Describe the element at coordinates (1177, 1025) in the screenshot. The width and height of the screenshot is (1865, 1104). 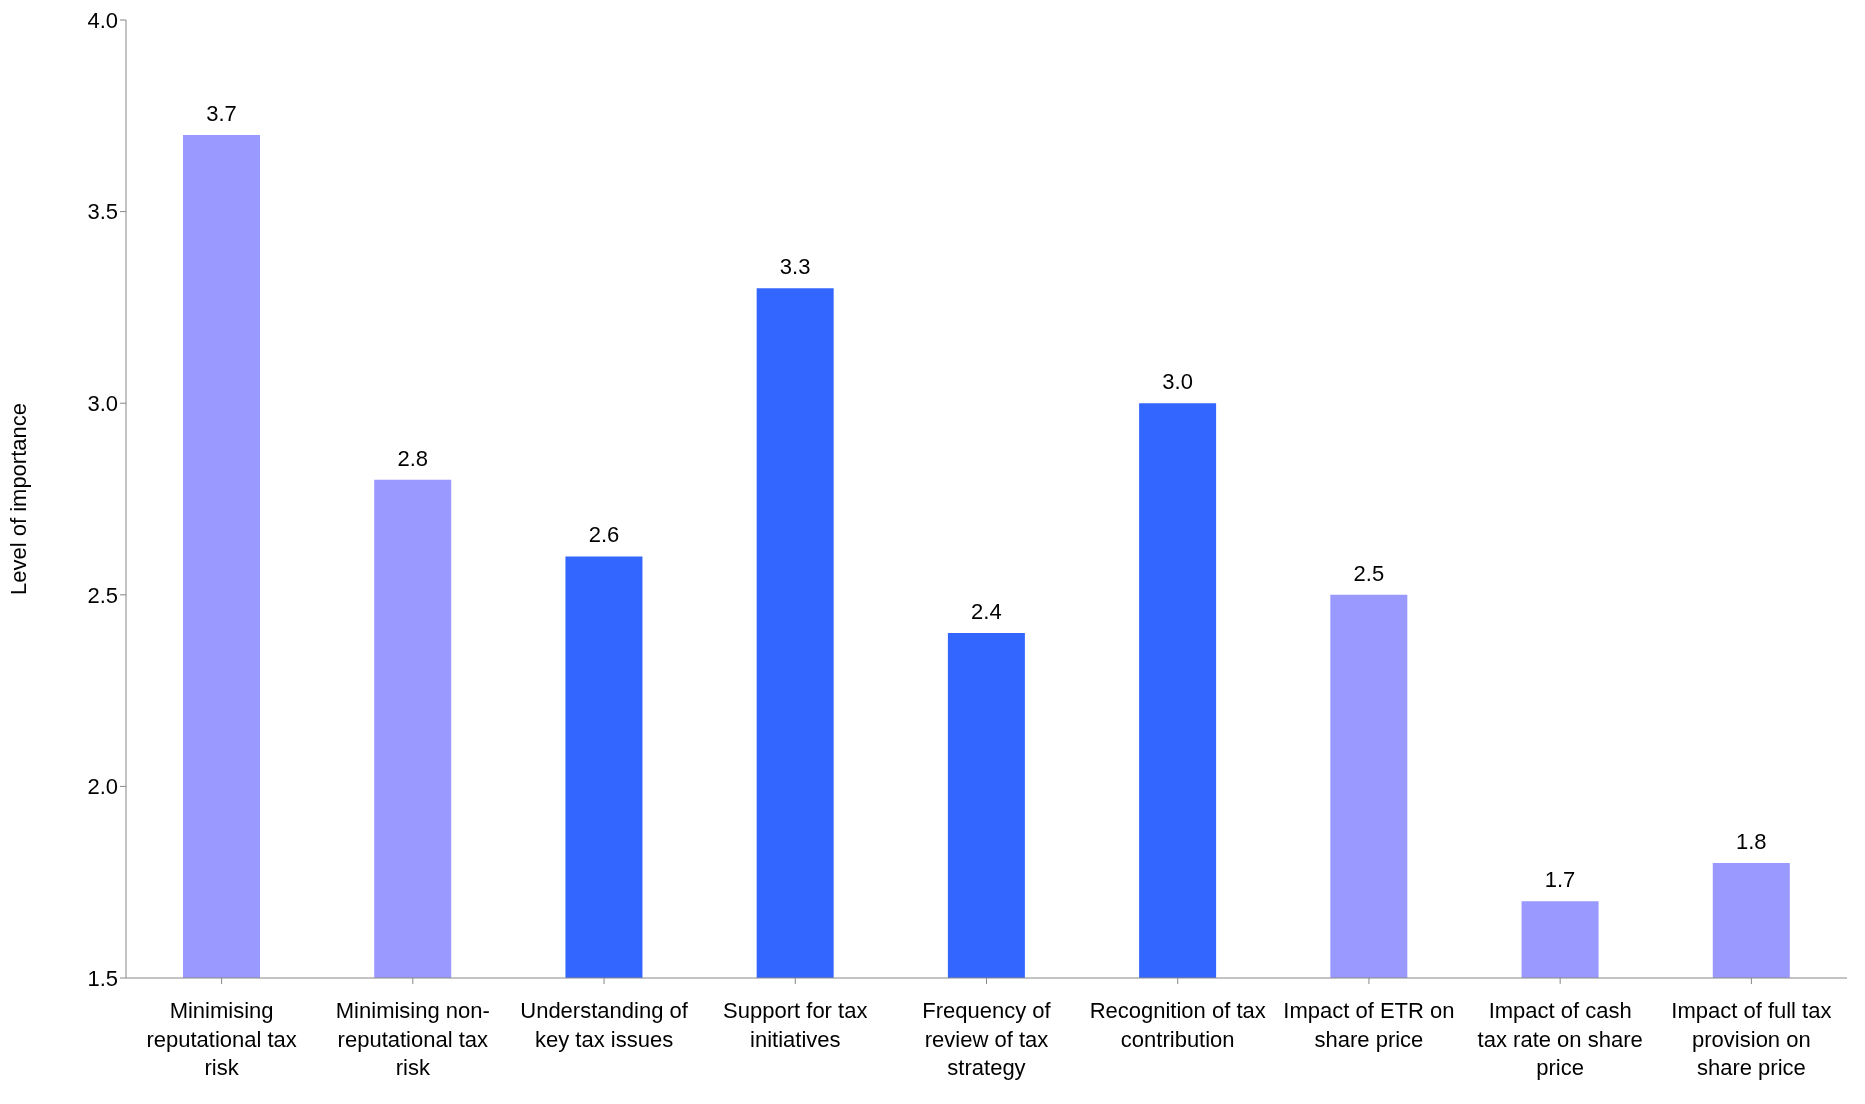
I see `x-tick-label: Recognition of tax contribution` at that location.